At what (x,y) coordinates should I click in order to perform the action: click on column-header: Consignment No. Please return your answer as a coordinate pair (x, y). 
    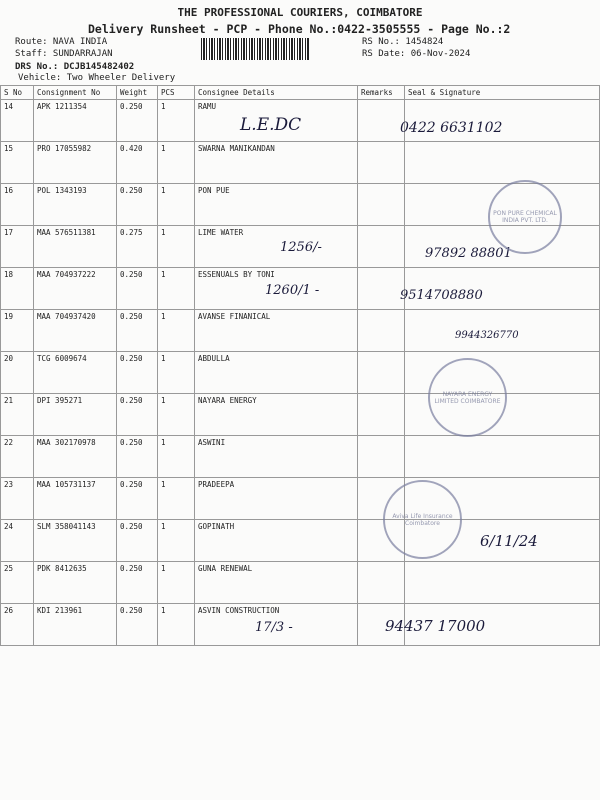
    Looking at the image, I should click on (75, 92).